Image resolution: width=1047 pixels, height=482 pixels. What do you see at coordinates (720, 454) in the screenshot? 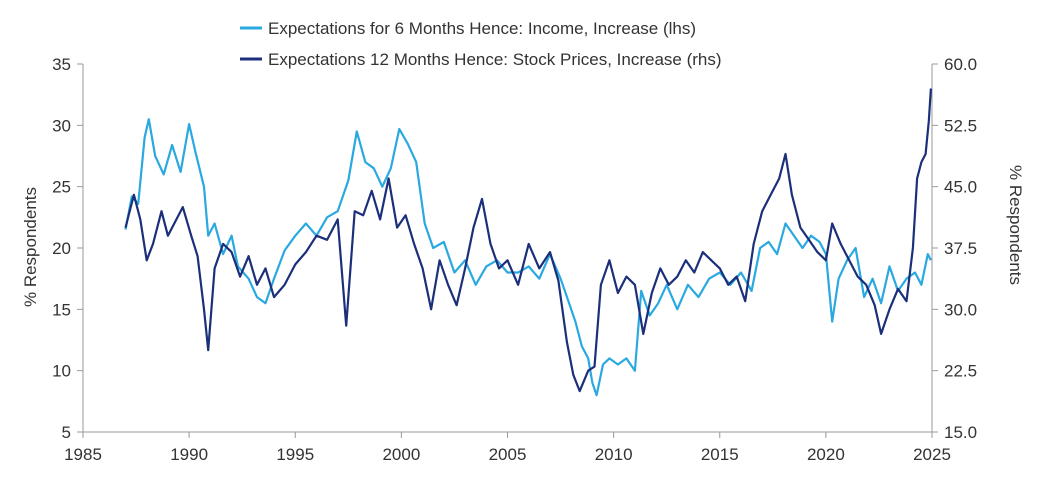
I see `x-tick-label: 2015` at bounding box center [720, 454].